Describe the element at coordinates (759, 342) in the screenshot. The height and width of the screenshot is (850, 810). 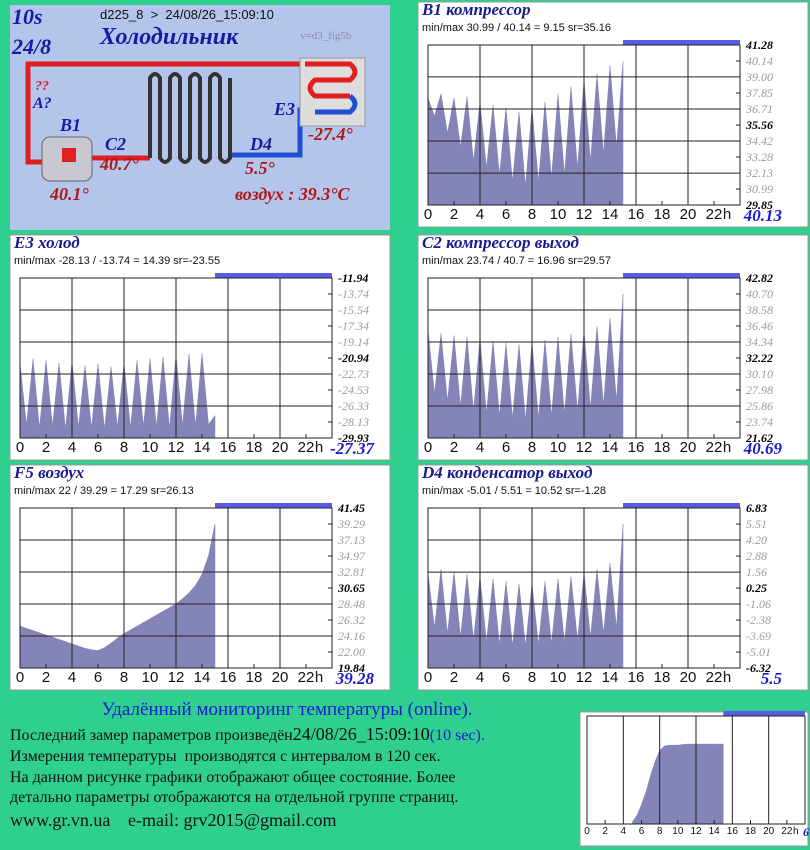
I see `y-tick-label: 34.34` at that location.